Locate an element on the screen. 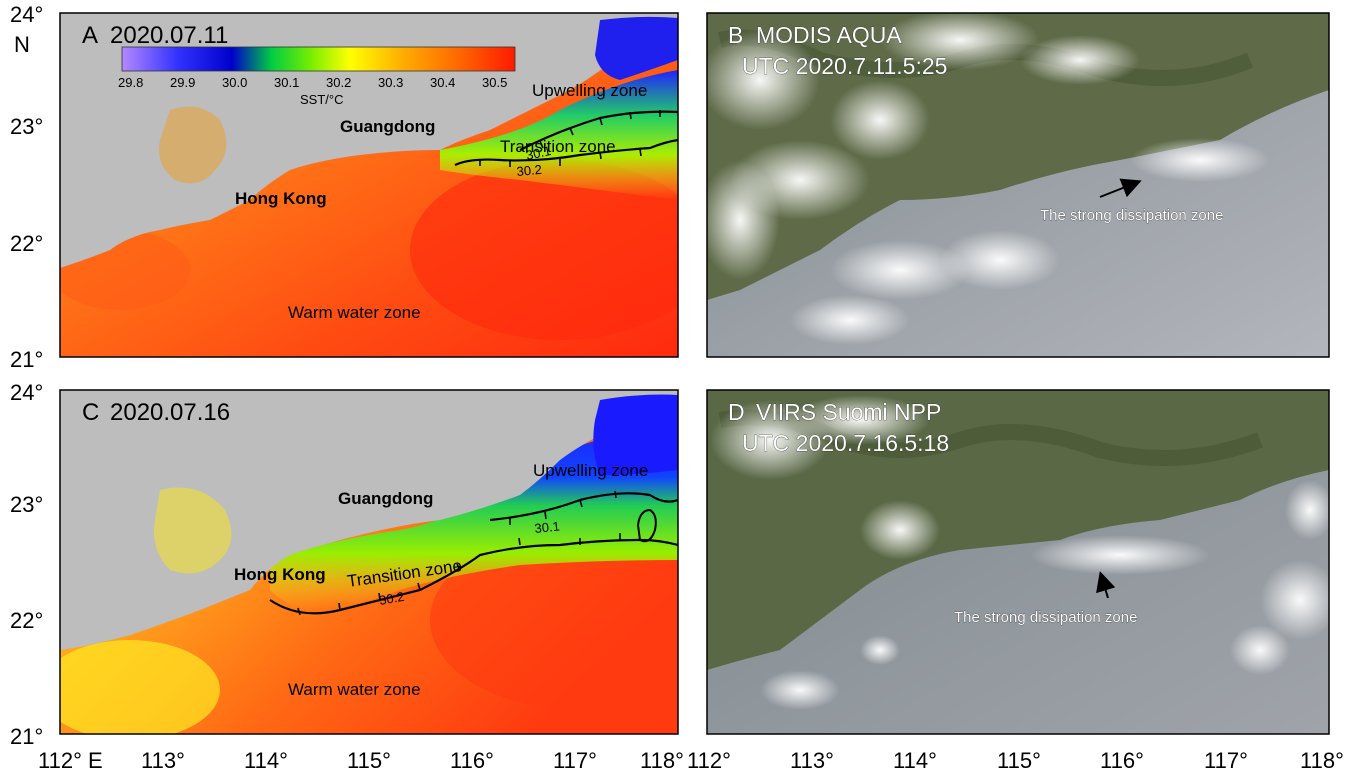 The width and height of the screenshot is (1356, 778). panel-d-annotation: The strong dissipation zone is located at coordinates (1045, 617).